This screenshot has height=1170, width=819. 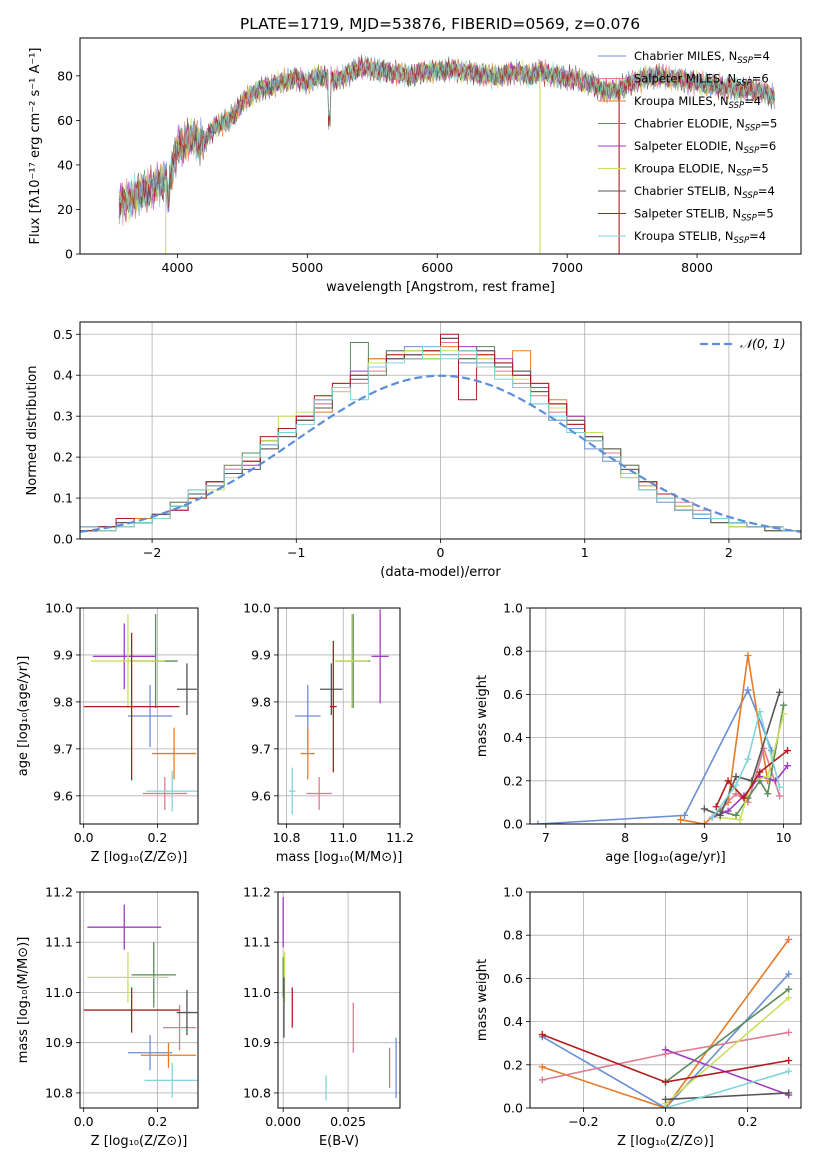 What do you see at coordinates (139, 857) in the screenshot?
I see `x-axis-label: Z [log₁₀(Z/Z⊙)]` at bounding box center [139, 857].